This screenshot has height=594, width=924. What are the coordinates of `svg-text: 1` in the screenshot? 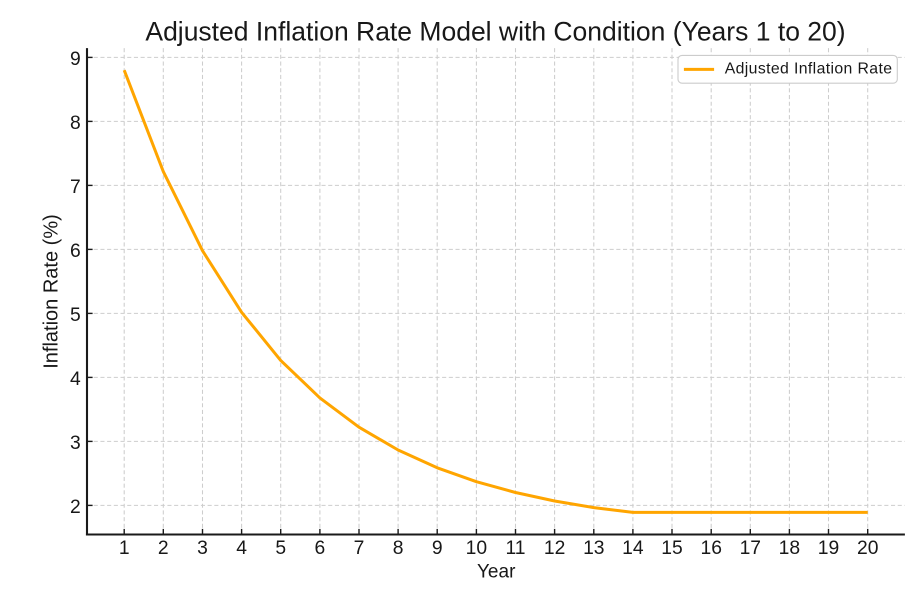 It's located at (124, 548).